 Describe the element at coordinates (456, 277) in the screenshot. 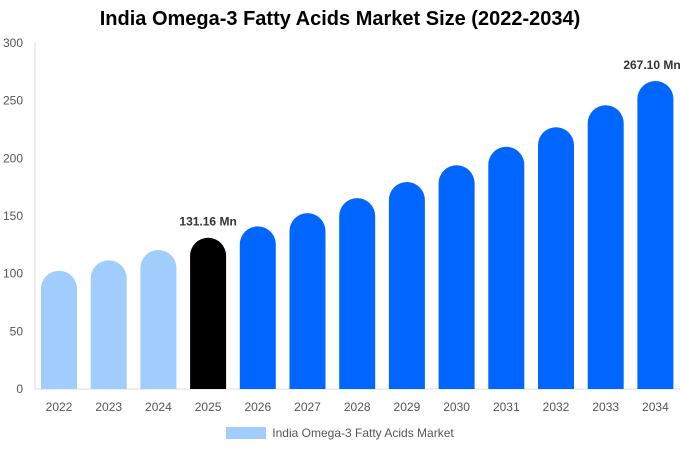

I see `bar-2030` at that location.